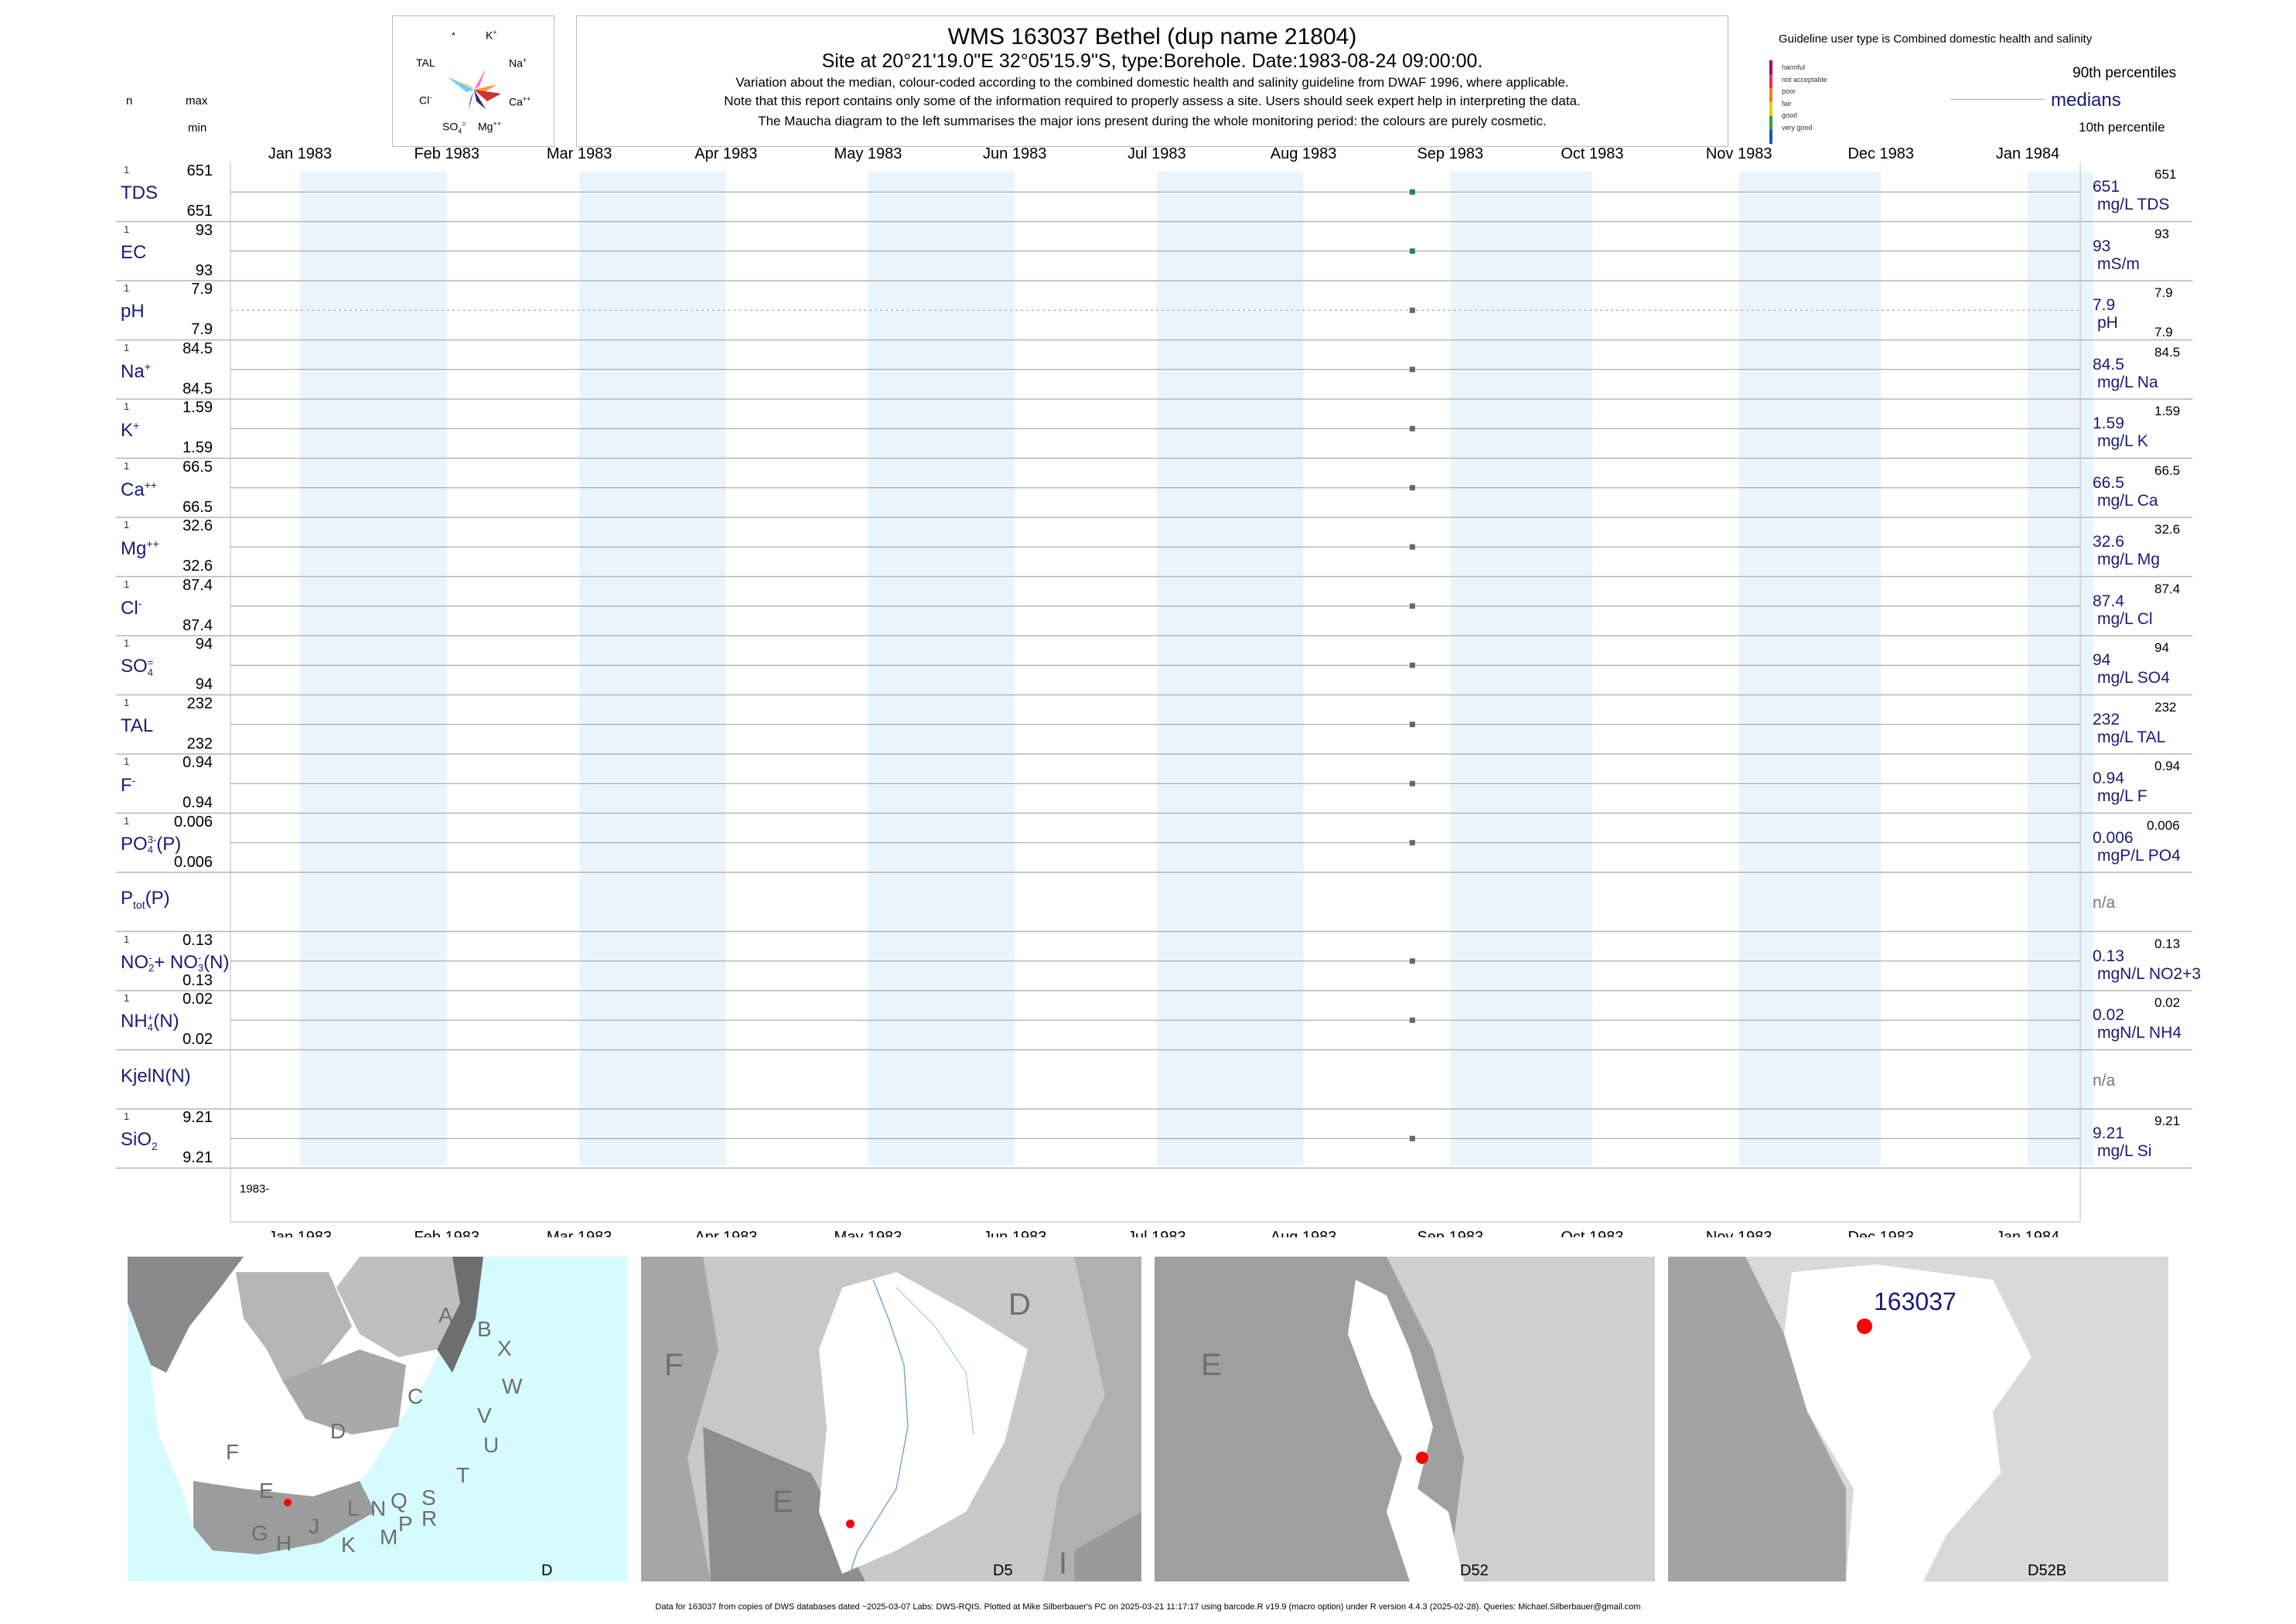 Image resolution: width=2296 pixels, height=1624 pixels. I want to click on row-unit-14: mgN/L NH4, so click(2139, 1033).